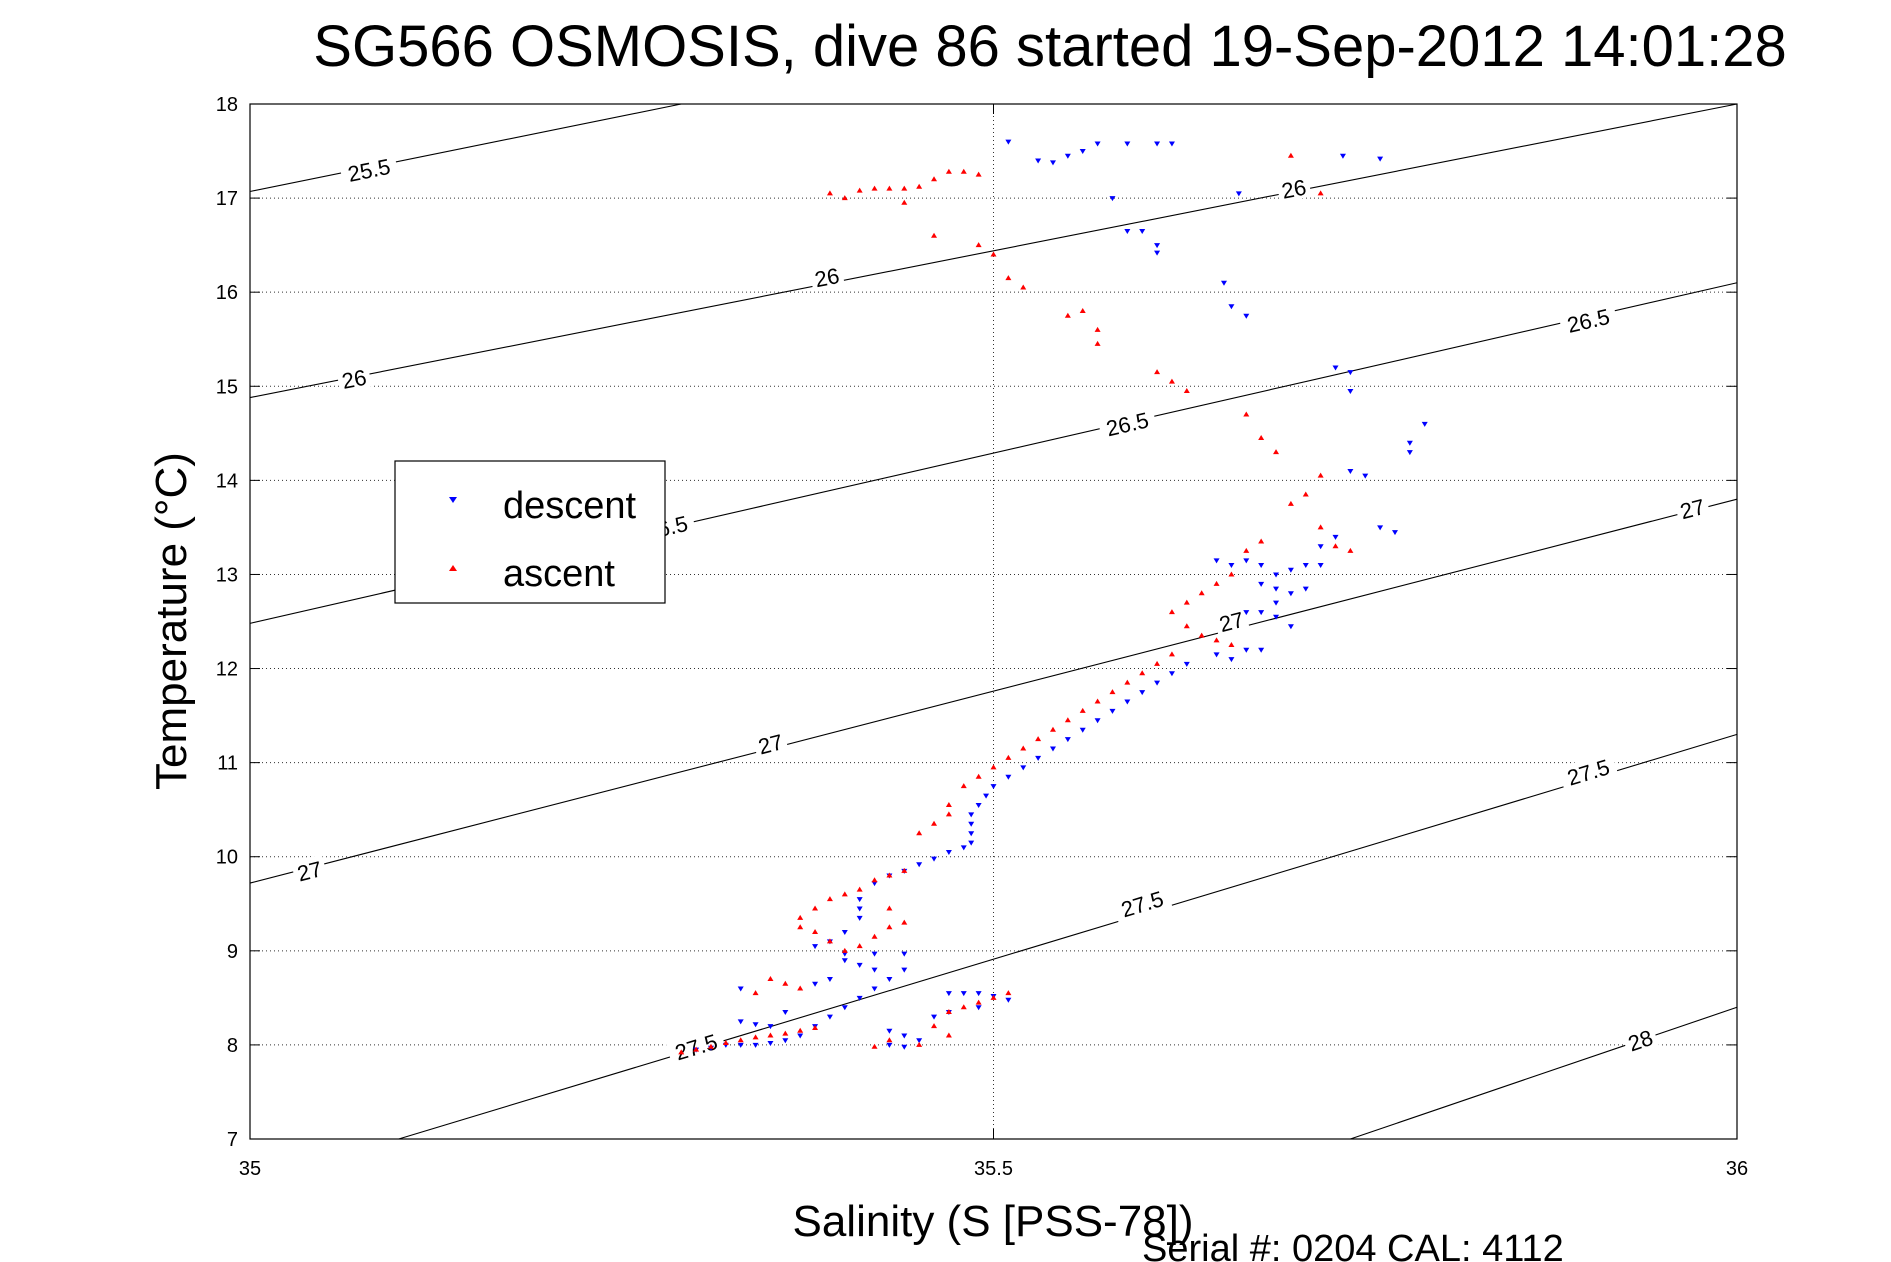 This screenshot has height=1262, width=1891. I want to click on y-tick-label: 8, so click(232, 1046).